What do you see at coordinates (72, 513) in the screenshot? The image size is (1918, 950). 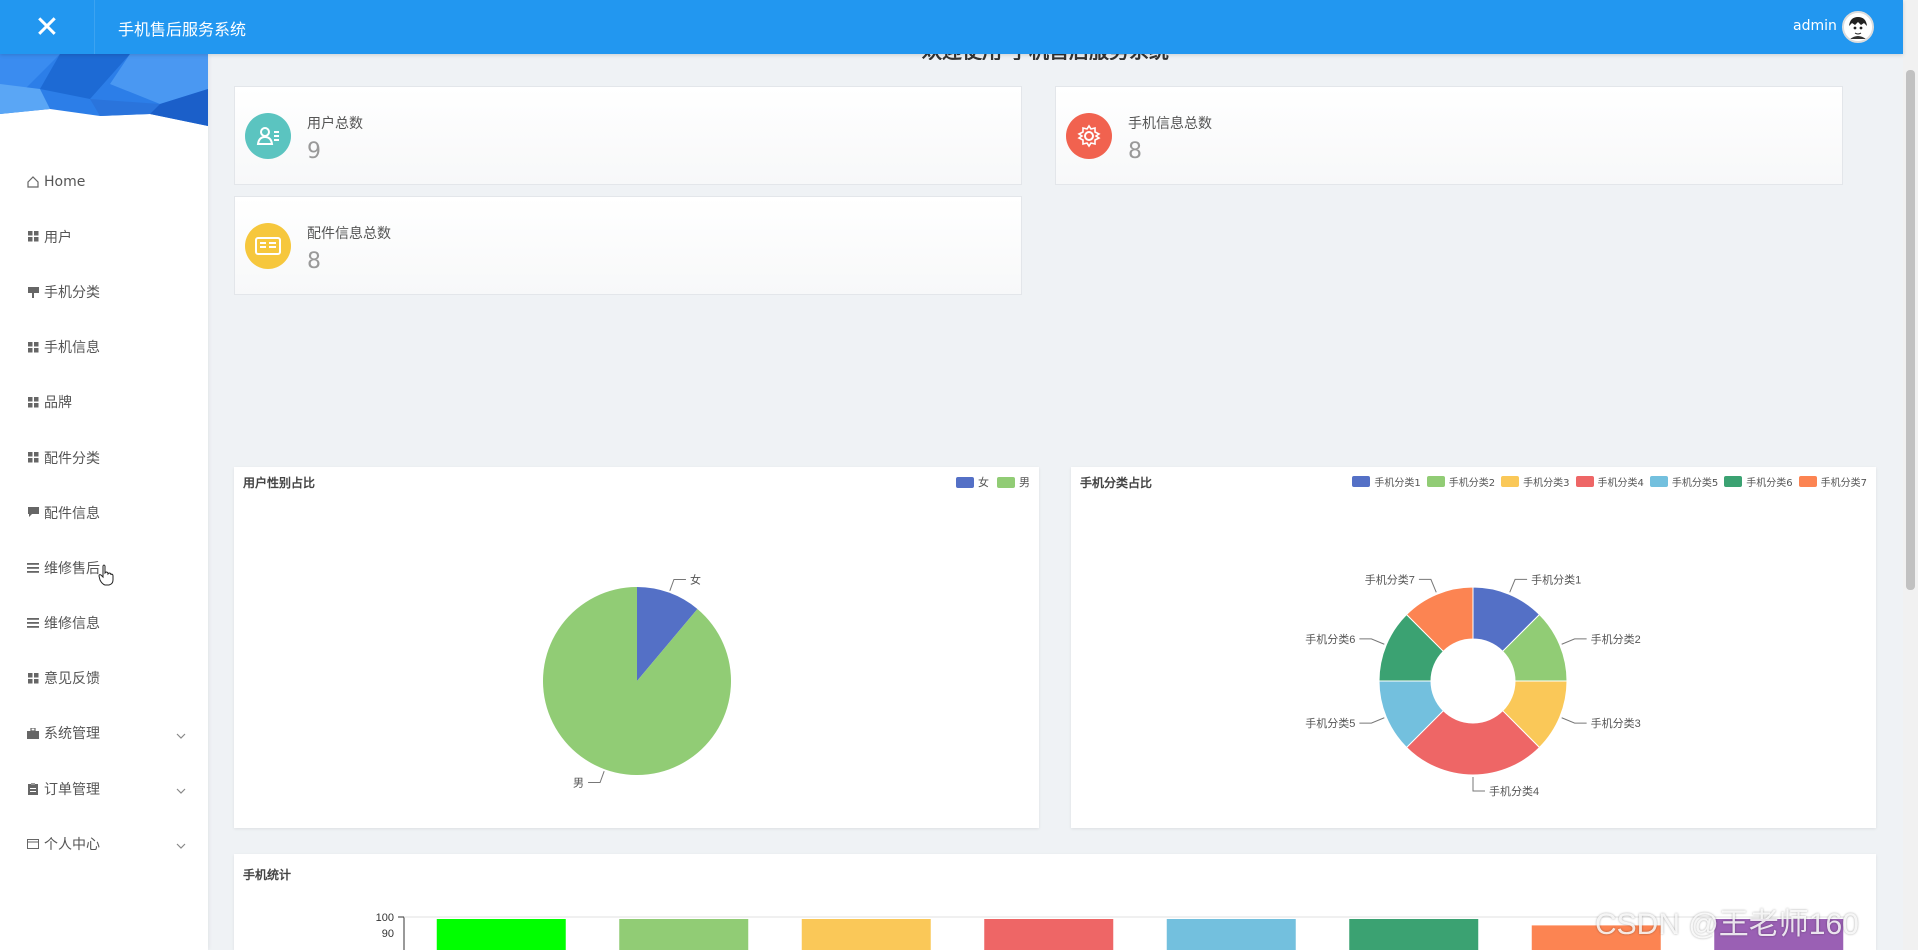 I see `sidebar-item-label: 配件信息` at bounding box center [72, 513].